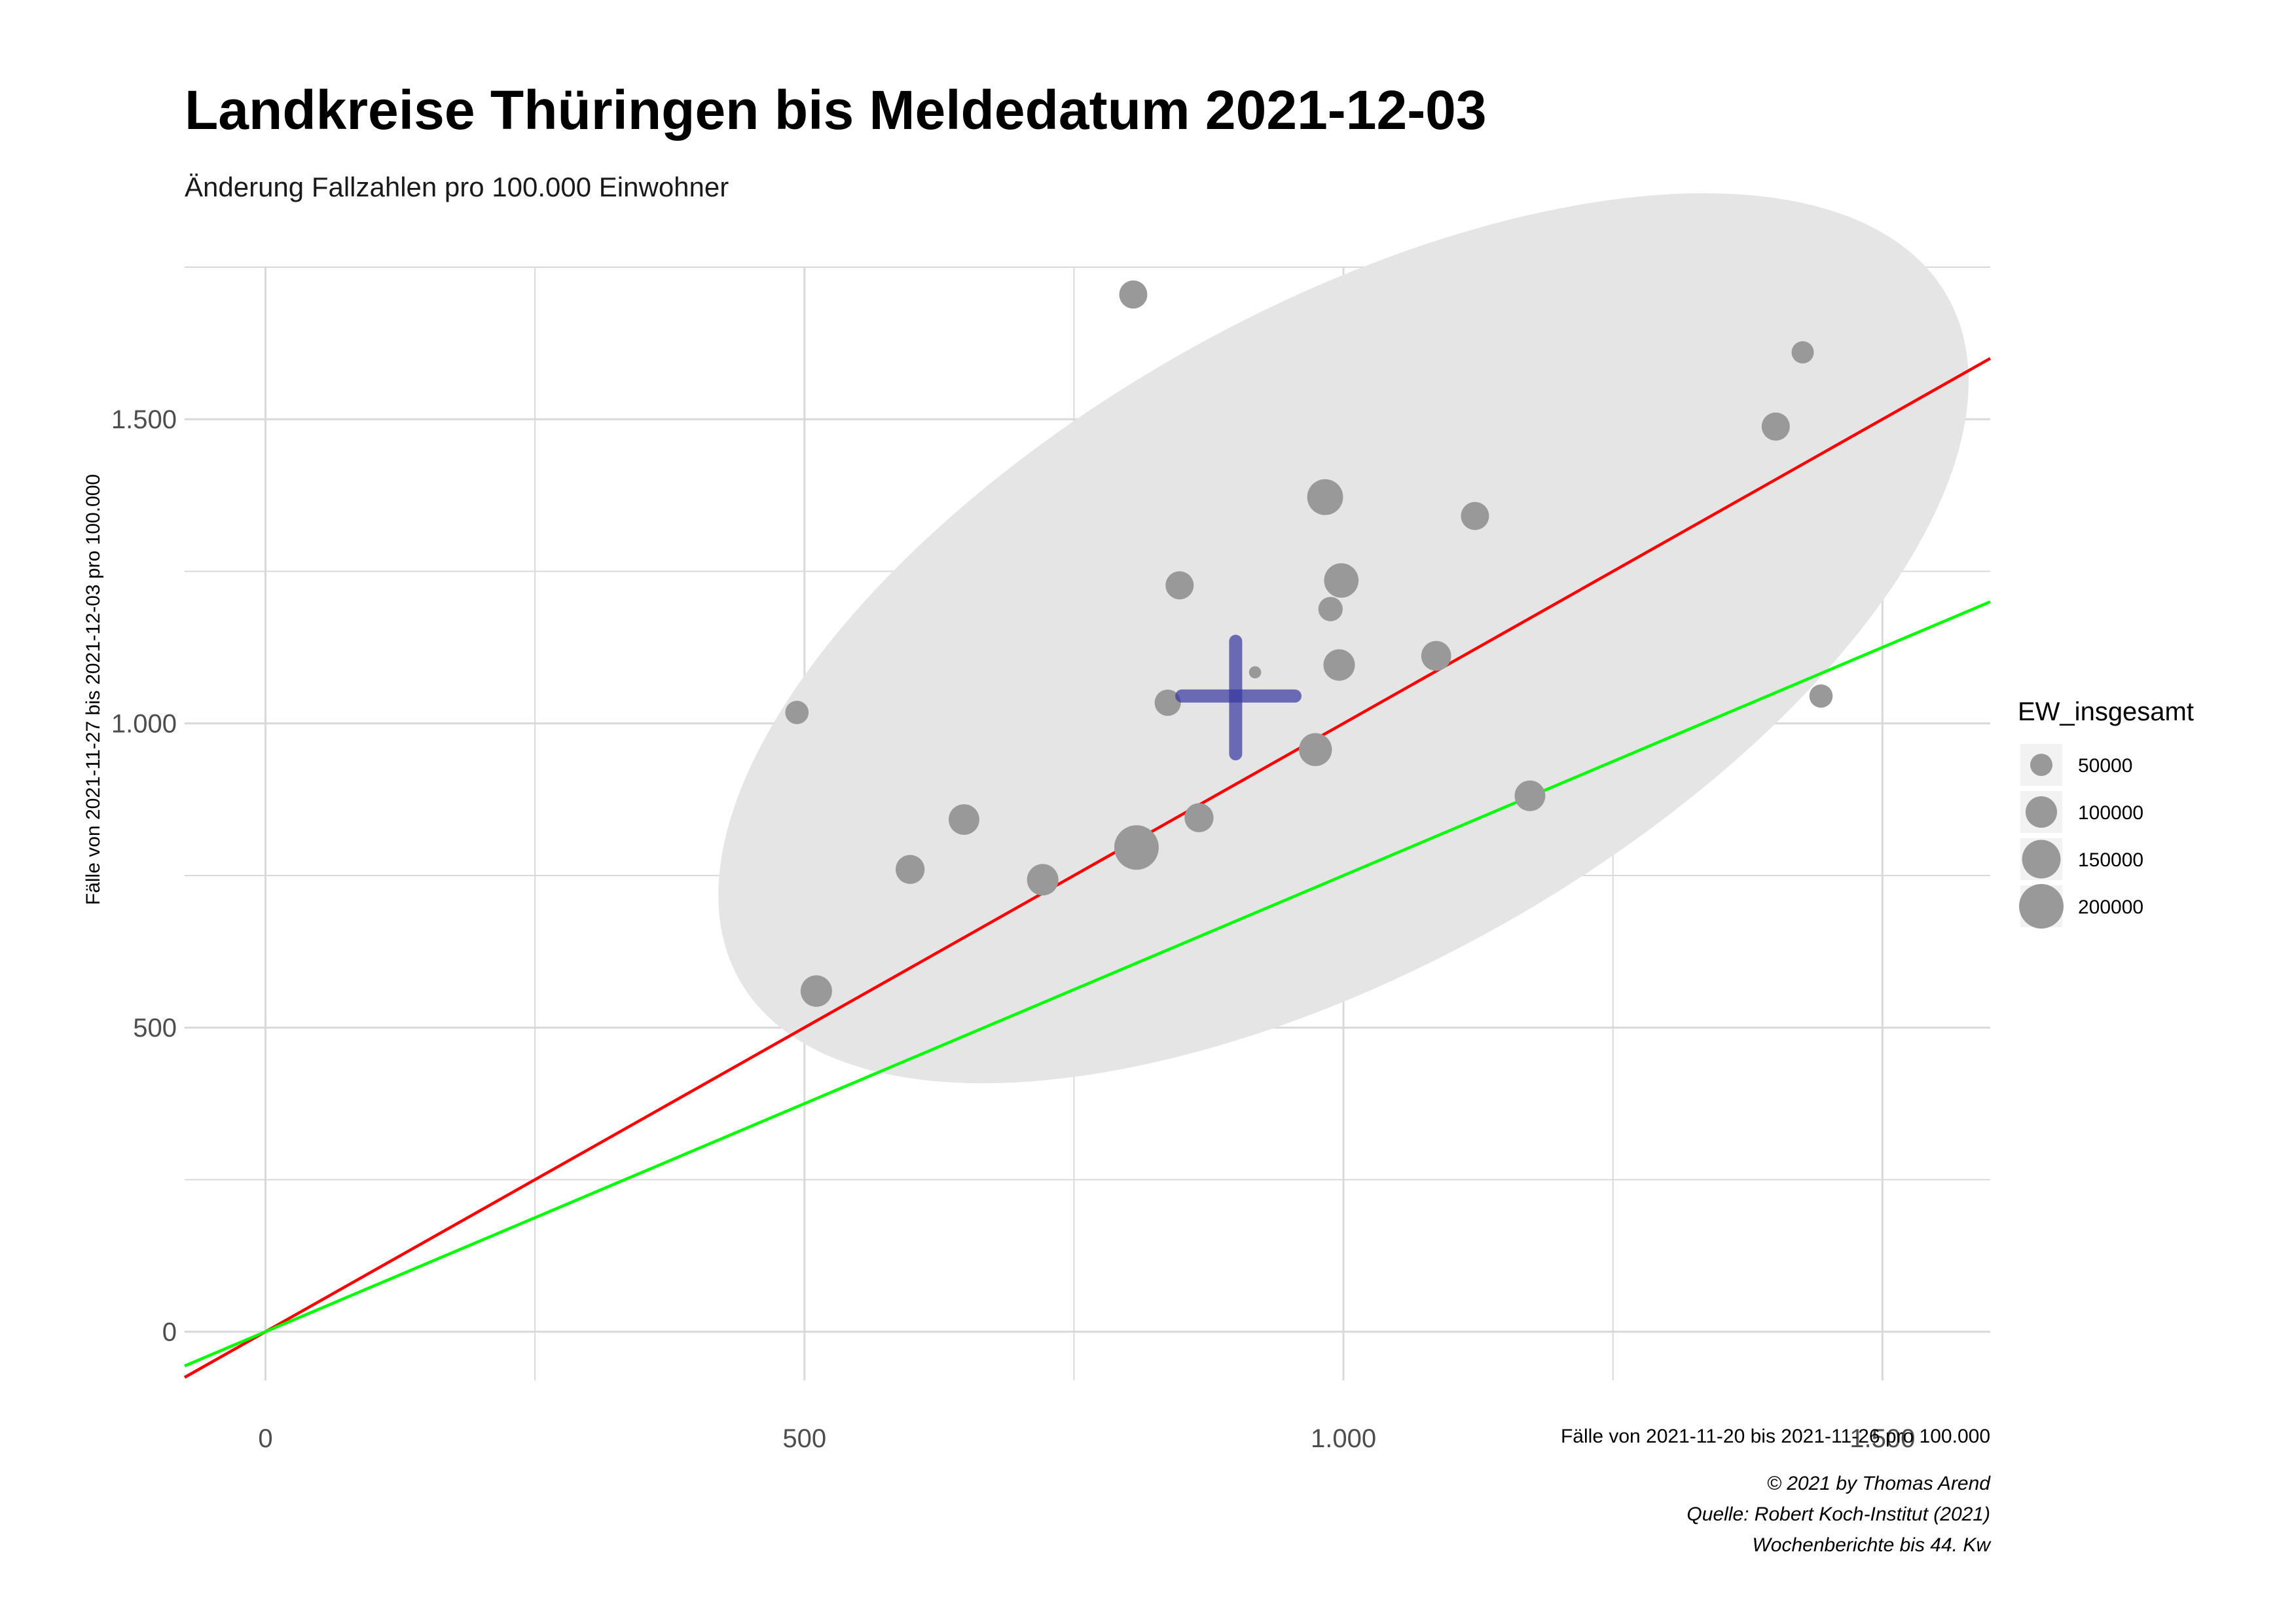  Describe the element at coordinates (2106, 711) in the screenshot. I see `legend-title: EW_insgesamt` at that location.